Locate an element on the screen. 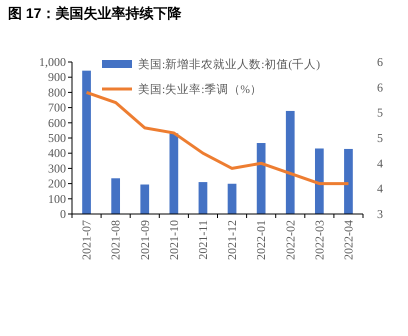 This screenshot has height=336, width=408. x-tick-label: 2022-04 is located at coordinates (348, 240).